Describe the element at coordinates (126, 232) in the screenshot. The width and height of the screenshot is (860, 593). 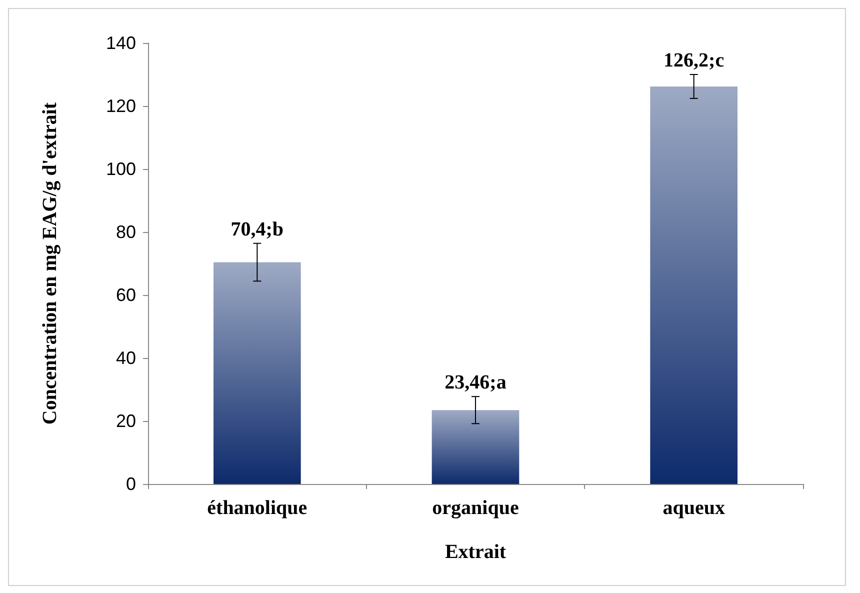
I see `y-tick-label: 80` at that location.